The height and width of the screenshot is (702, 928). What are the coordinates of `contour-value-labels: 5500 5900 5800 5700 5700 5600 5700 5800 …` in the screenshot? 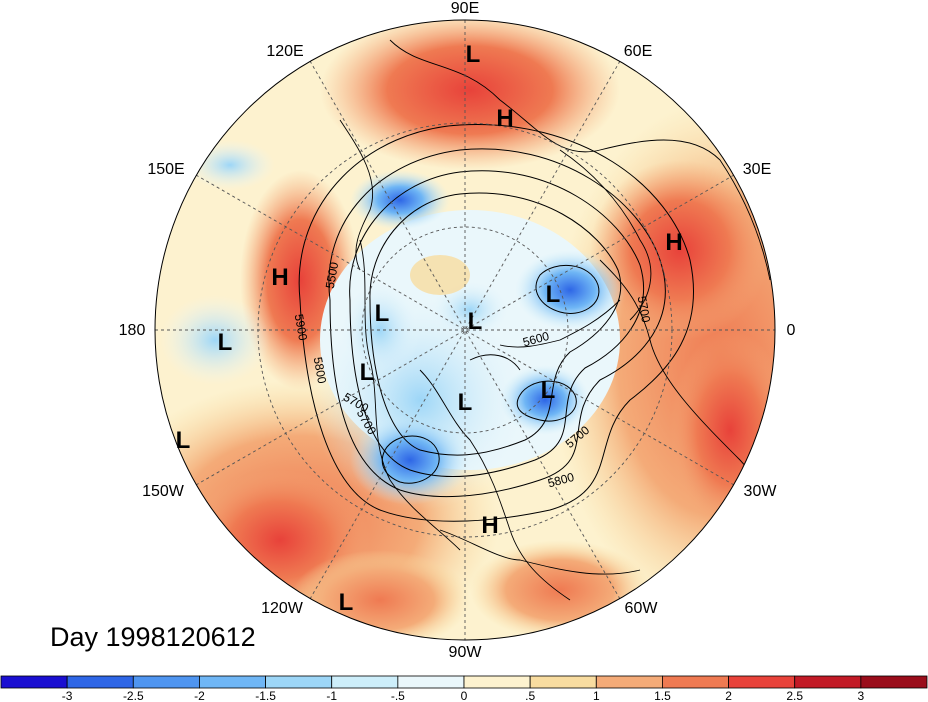 It's located at (472, 376).